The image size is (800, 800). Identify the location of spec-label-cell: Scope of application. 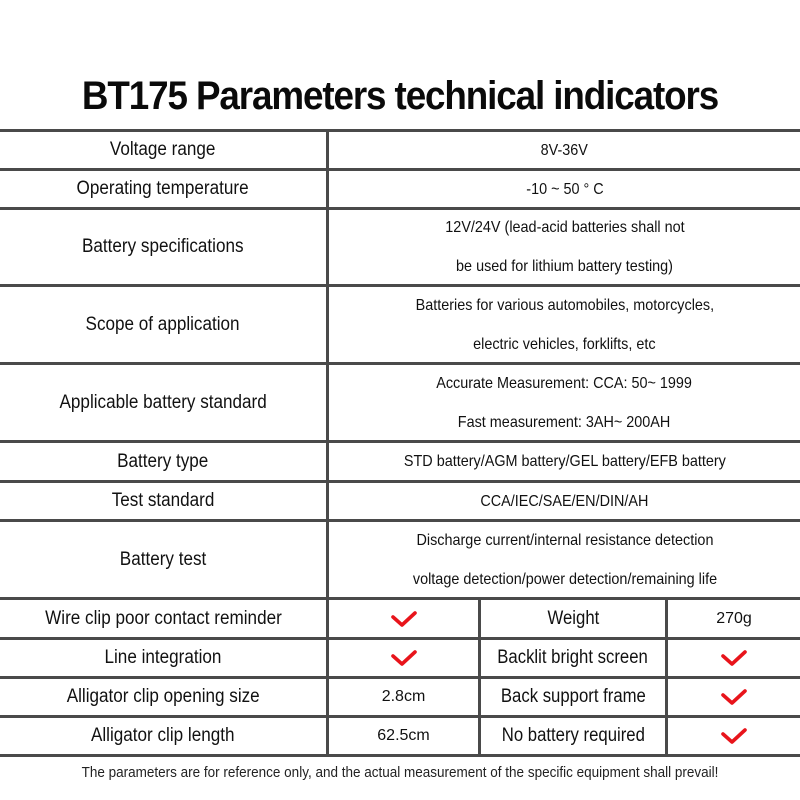
(163, 324).